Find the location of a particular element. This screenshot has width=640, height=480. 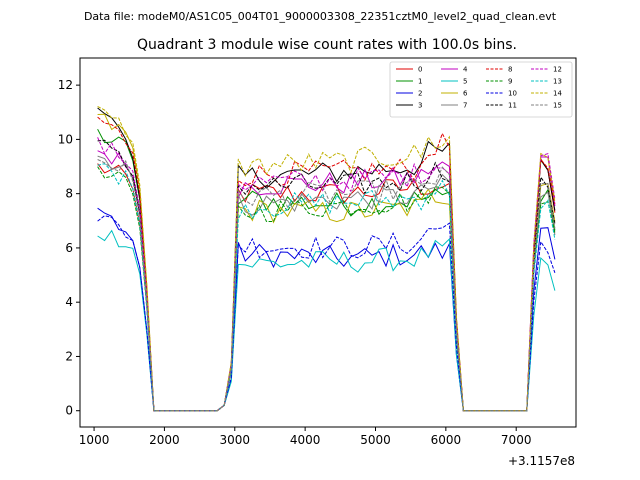

legend-label-0: 0 is located at coordinates (420, 70).